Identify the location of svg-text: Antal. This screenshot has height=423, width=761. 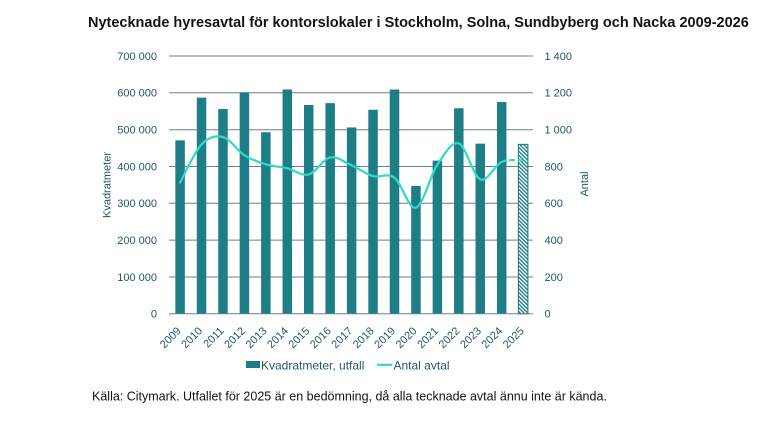
(585, 183).